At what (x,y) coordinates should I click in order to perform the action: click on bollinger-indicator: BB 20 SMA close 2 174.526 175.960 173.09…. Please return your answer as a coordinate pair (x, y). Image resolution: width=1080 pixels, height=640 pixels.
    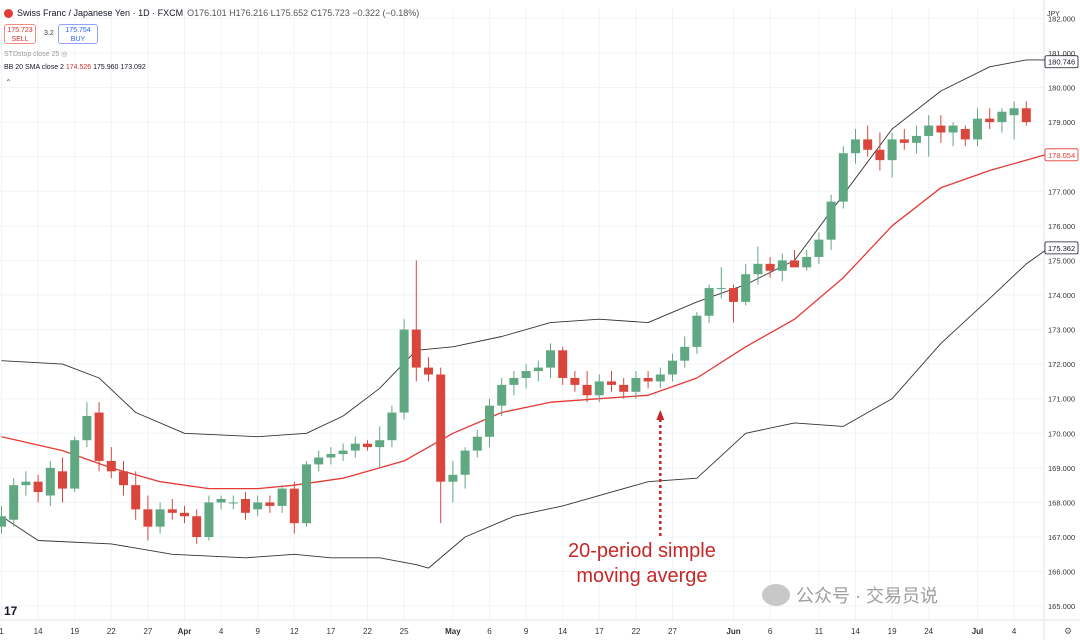
    Looking at the image, I should click on (75, 67).